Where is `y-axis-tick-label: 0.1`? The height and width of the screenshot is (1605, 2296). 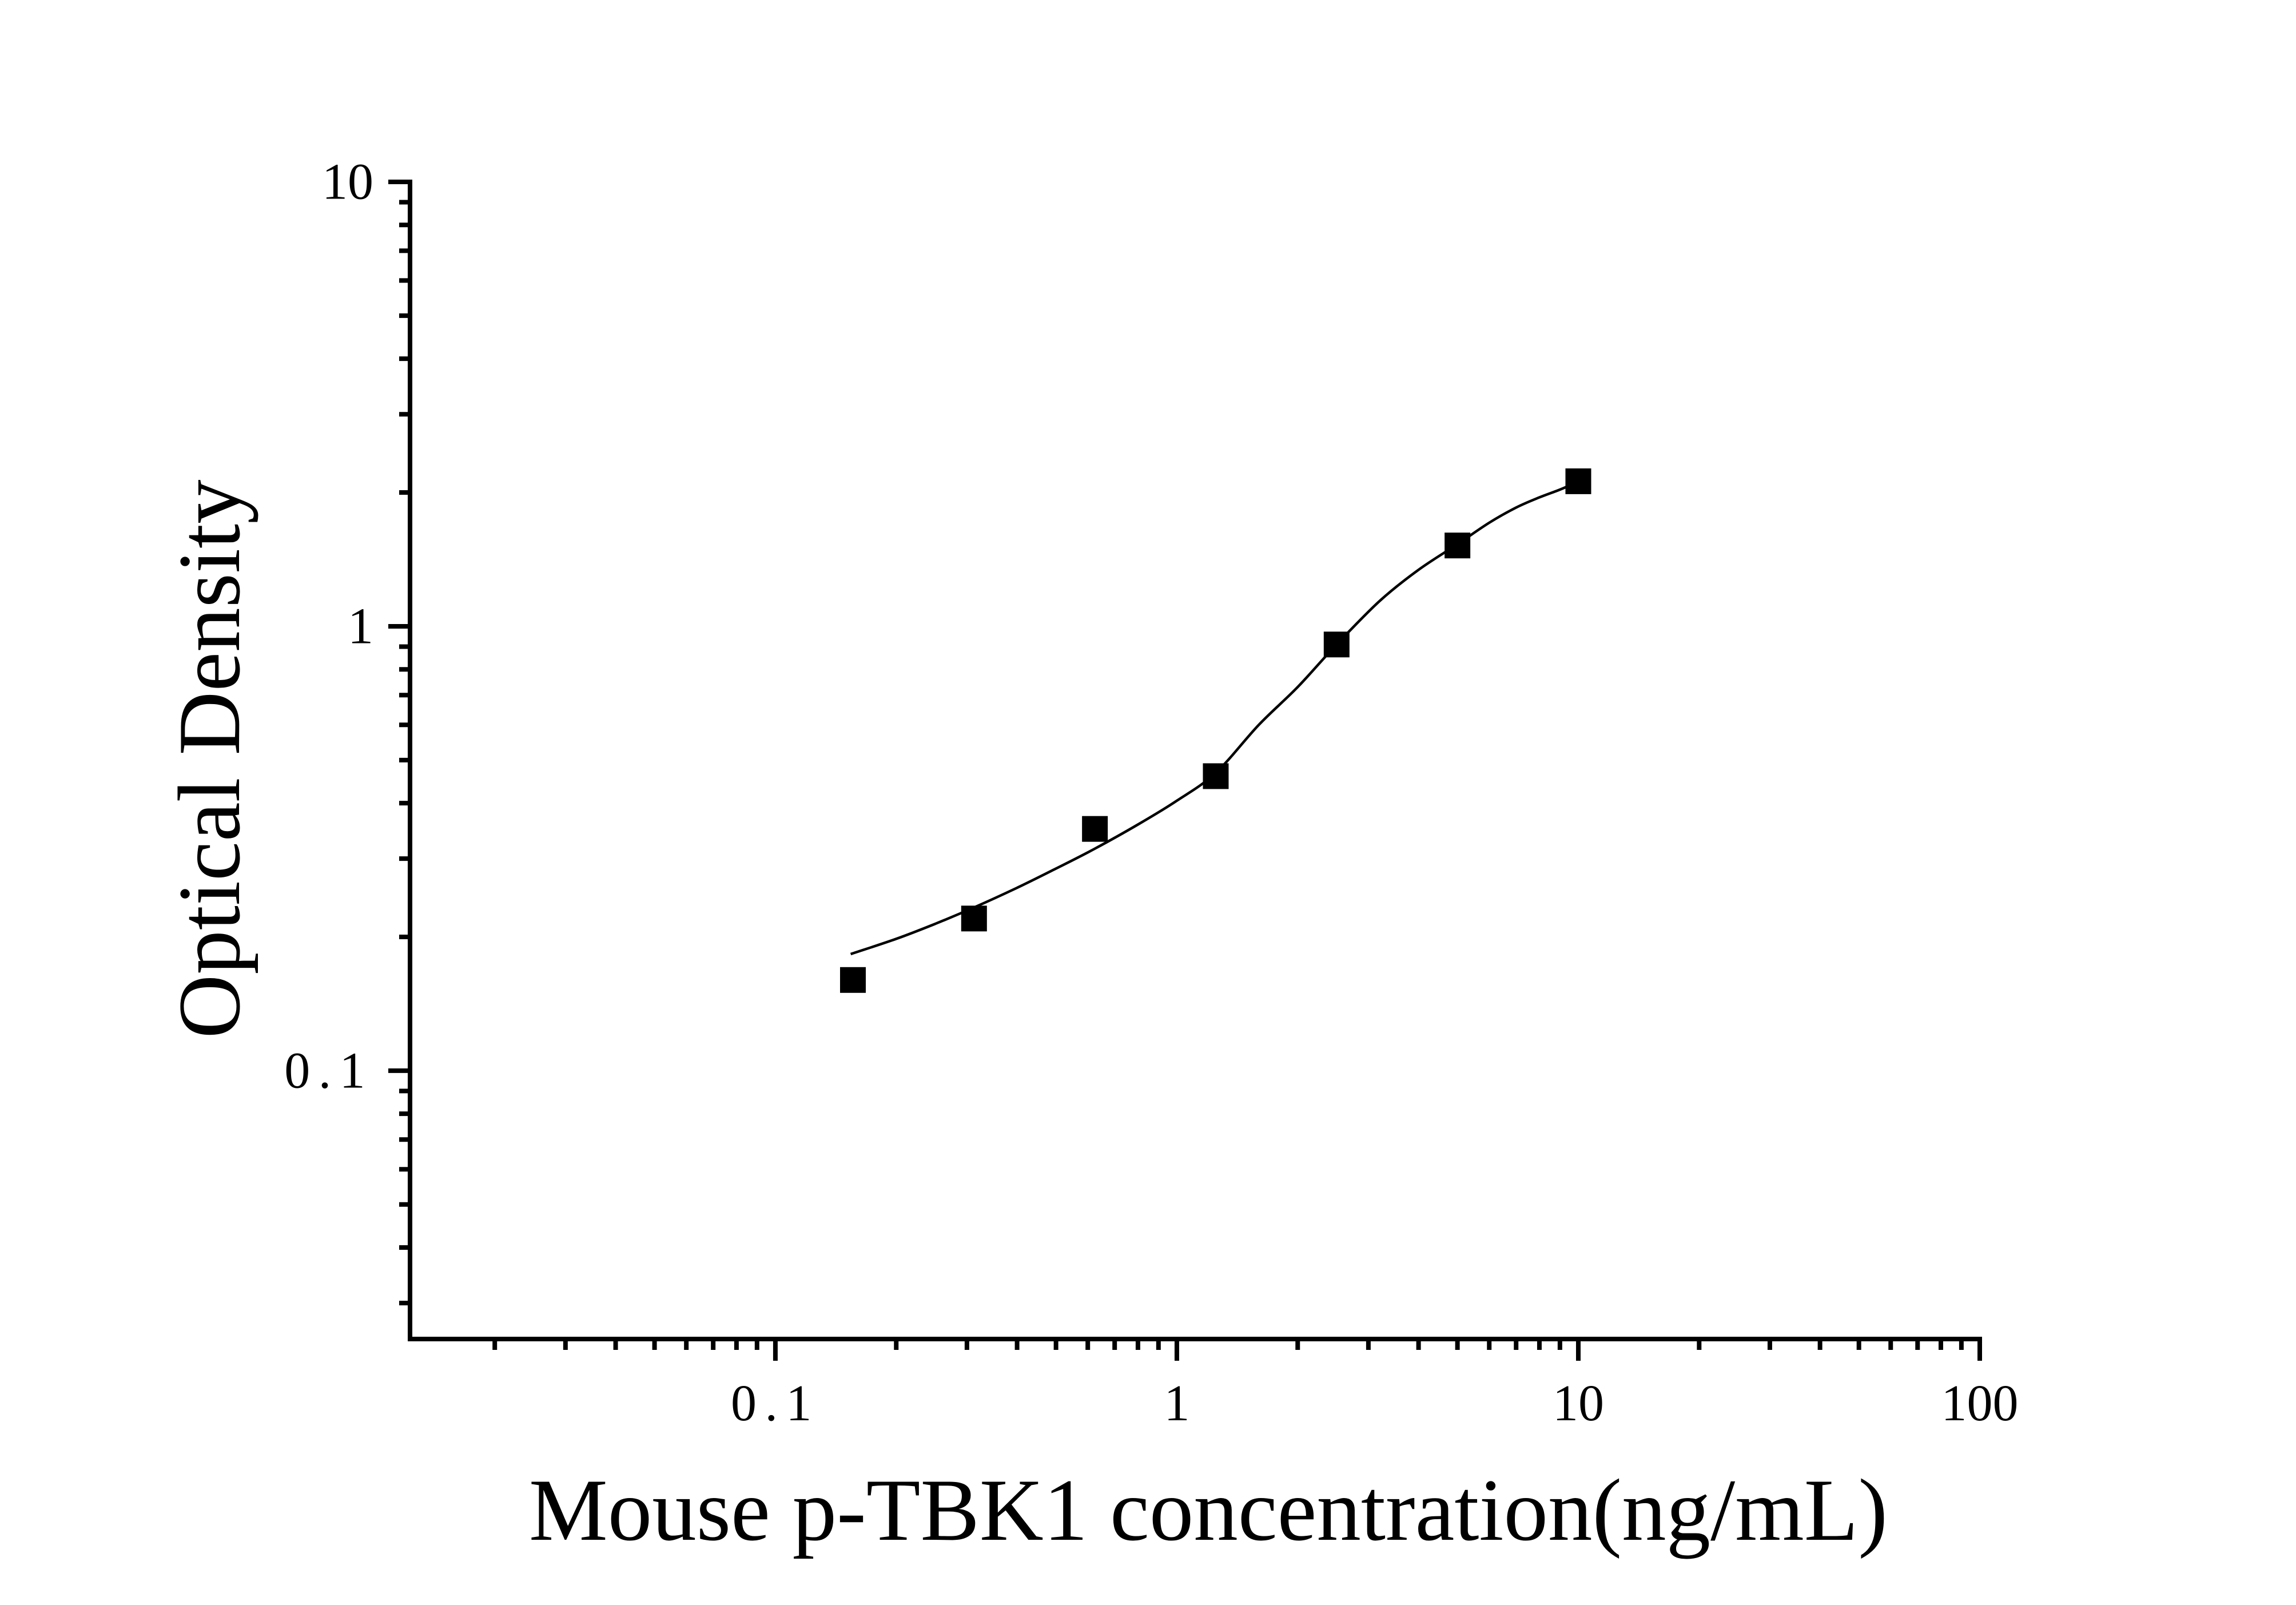
y-axis-tick-label: 0.1 is located at coordinates (328, 1071).